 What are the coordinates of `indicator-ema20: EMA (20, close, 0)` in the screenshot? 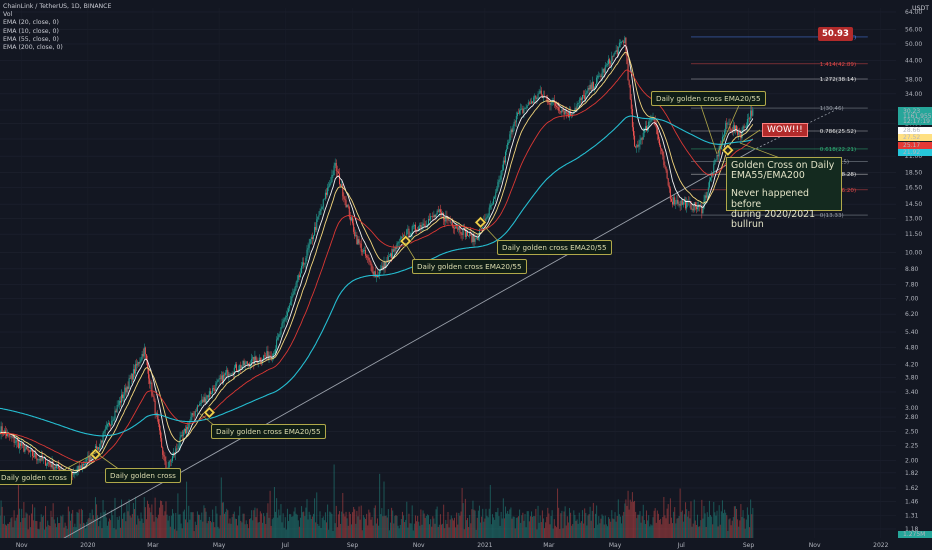 It's located at (31, 23).